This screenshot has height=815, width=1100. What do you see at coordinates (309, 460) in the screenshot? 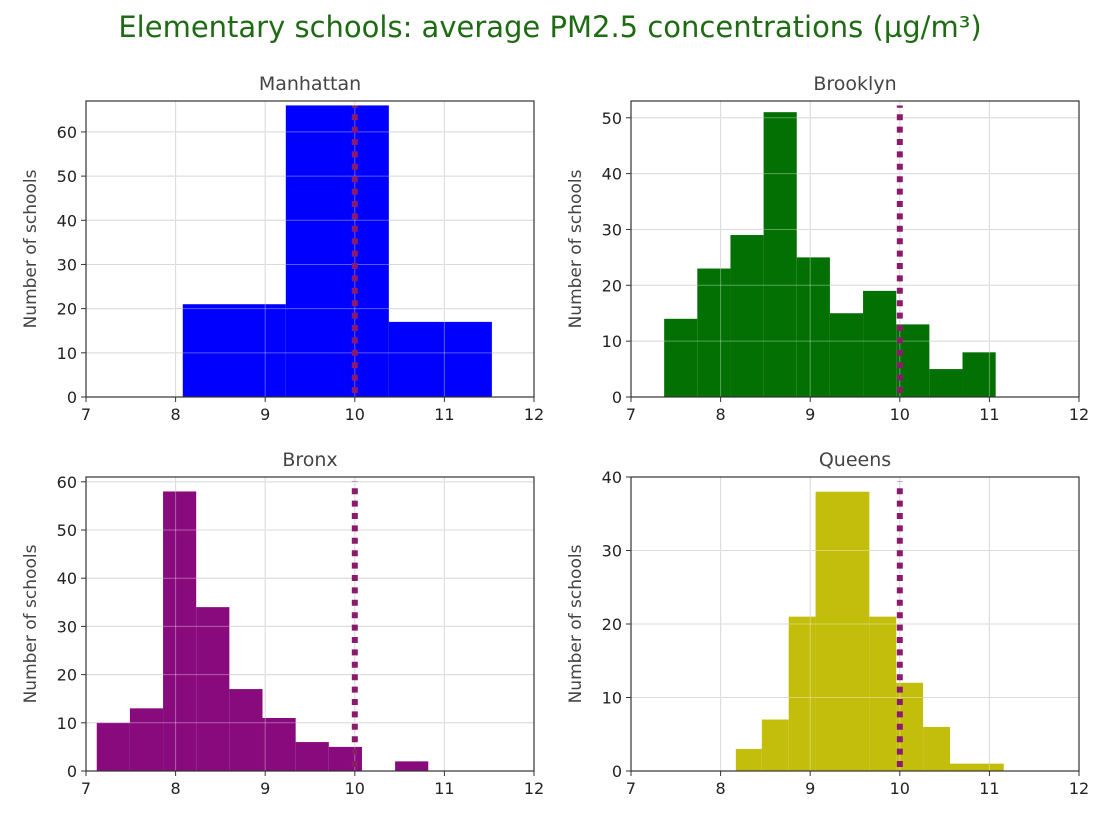
I see `panel-title: Bronx` at bounding box center [309, 460].